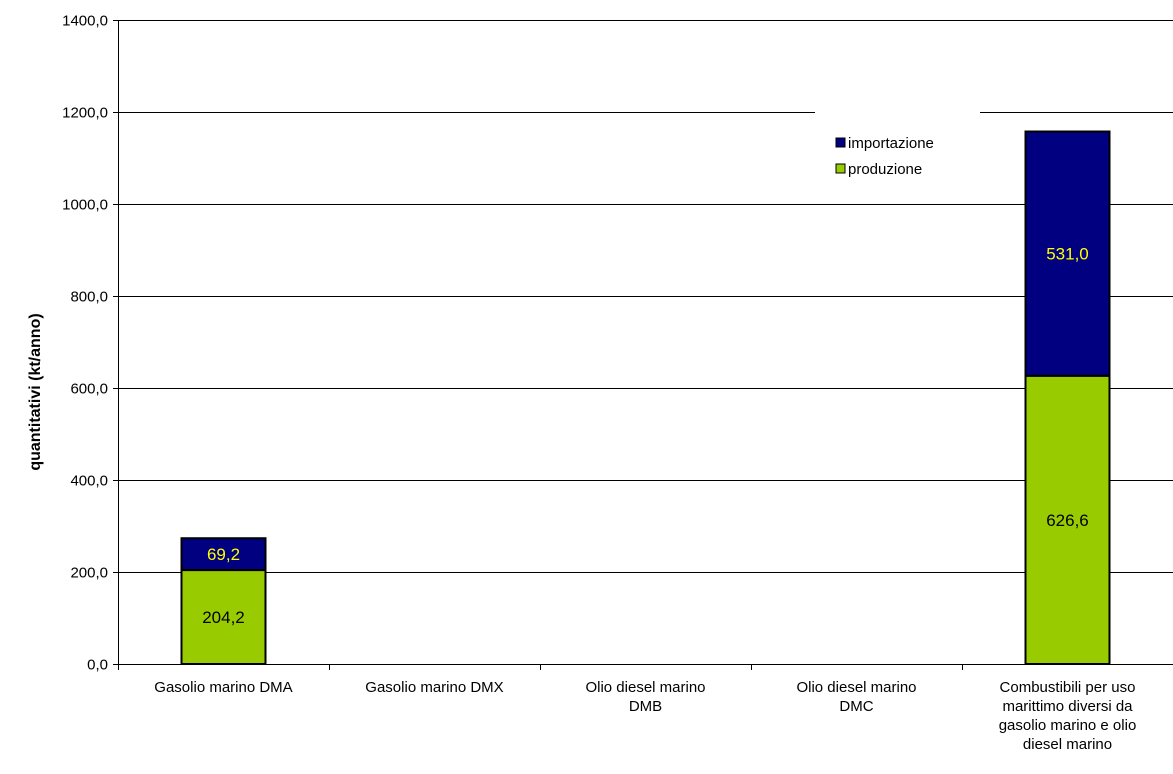 The width and height of the screenshot is (1173, 774). I want to click on data-label-produzione: 626,6, so click(1067, 520).